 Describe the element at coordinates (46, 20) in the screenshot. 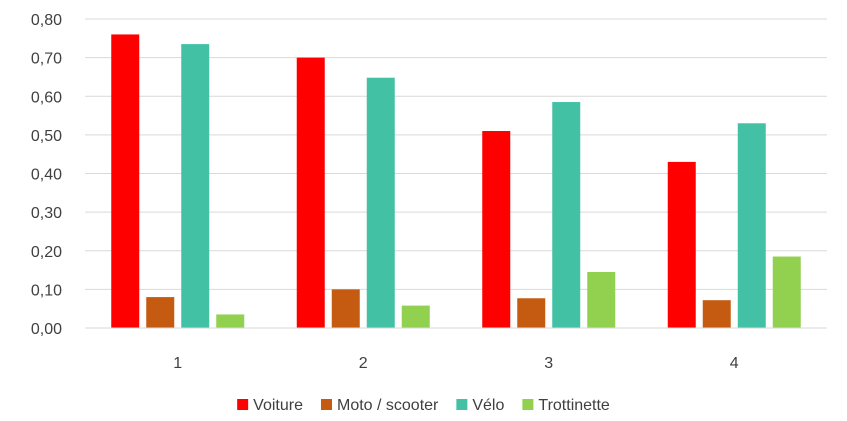

I see `y-tick-label: 0,80` at that location.